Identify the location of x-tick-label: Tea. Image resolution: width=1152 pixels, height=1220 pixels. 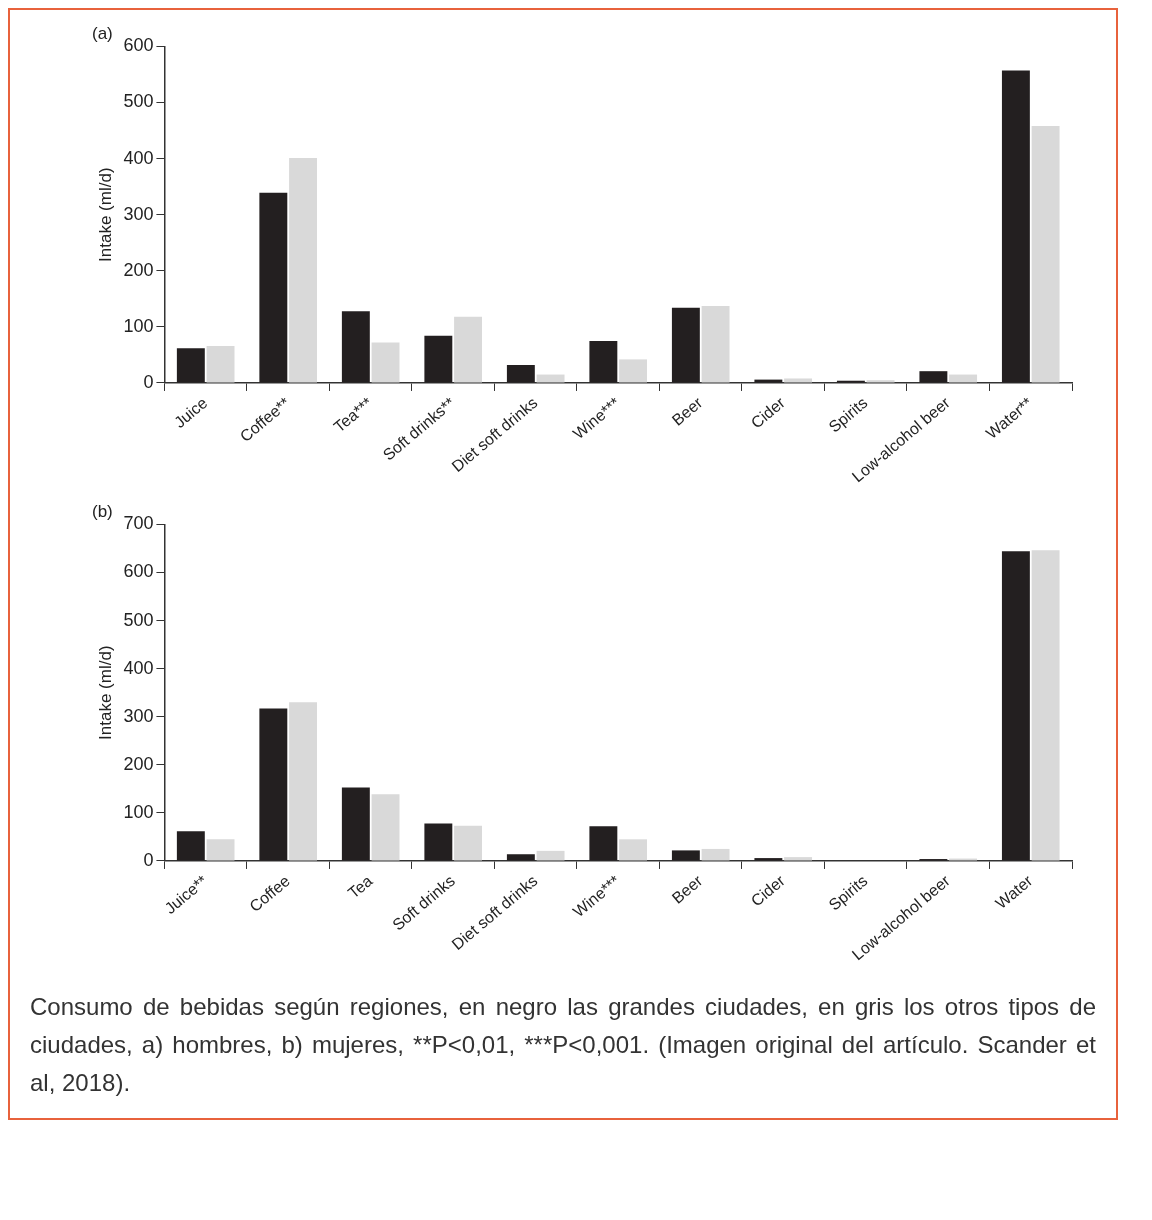
(360, 886).